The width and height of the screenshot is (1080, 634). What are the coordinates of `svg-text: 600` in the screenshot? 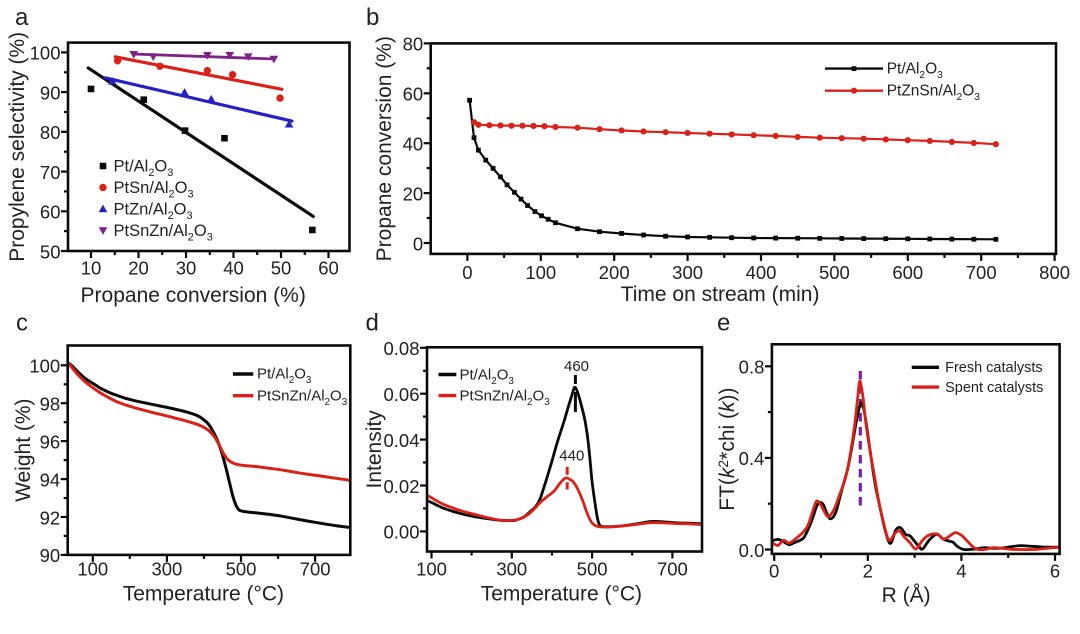 It's located at (907, 272).